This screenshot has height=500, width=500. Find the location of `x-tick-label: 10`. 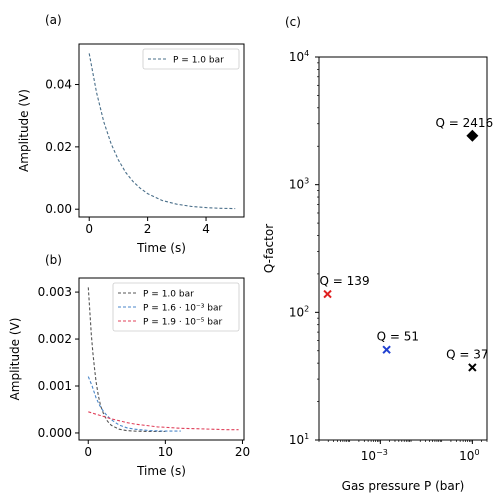

x-tick-label: 10 is located at coordinates (165, 452).